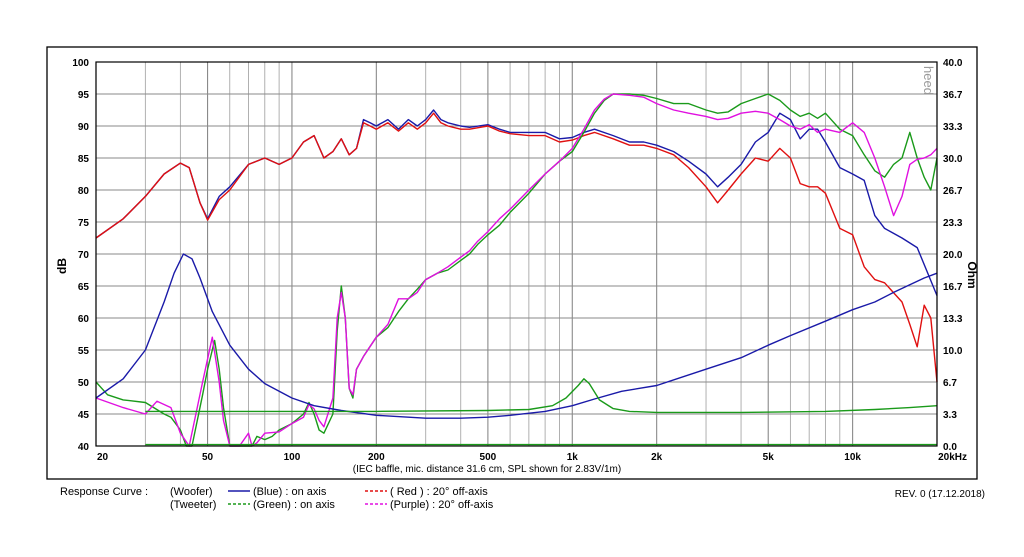  Describe the element at coordinates (376, 457) in the screenshot. I see `x-tick-label: 200` at that location.